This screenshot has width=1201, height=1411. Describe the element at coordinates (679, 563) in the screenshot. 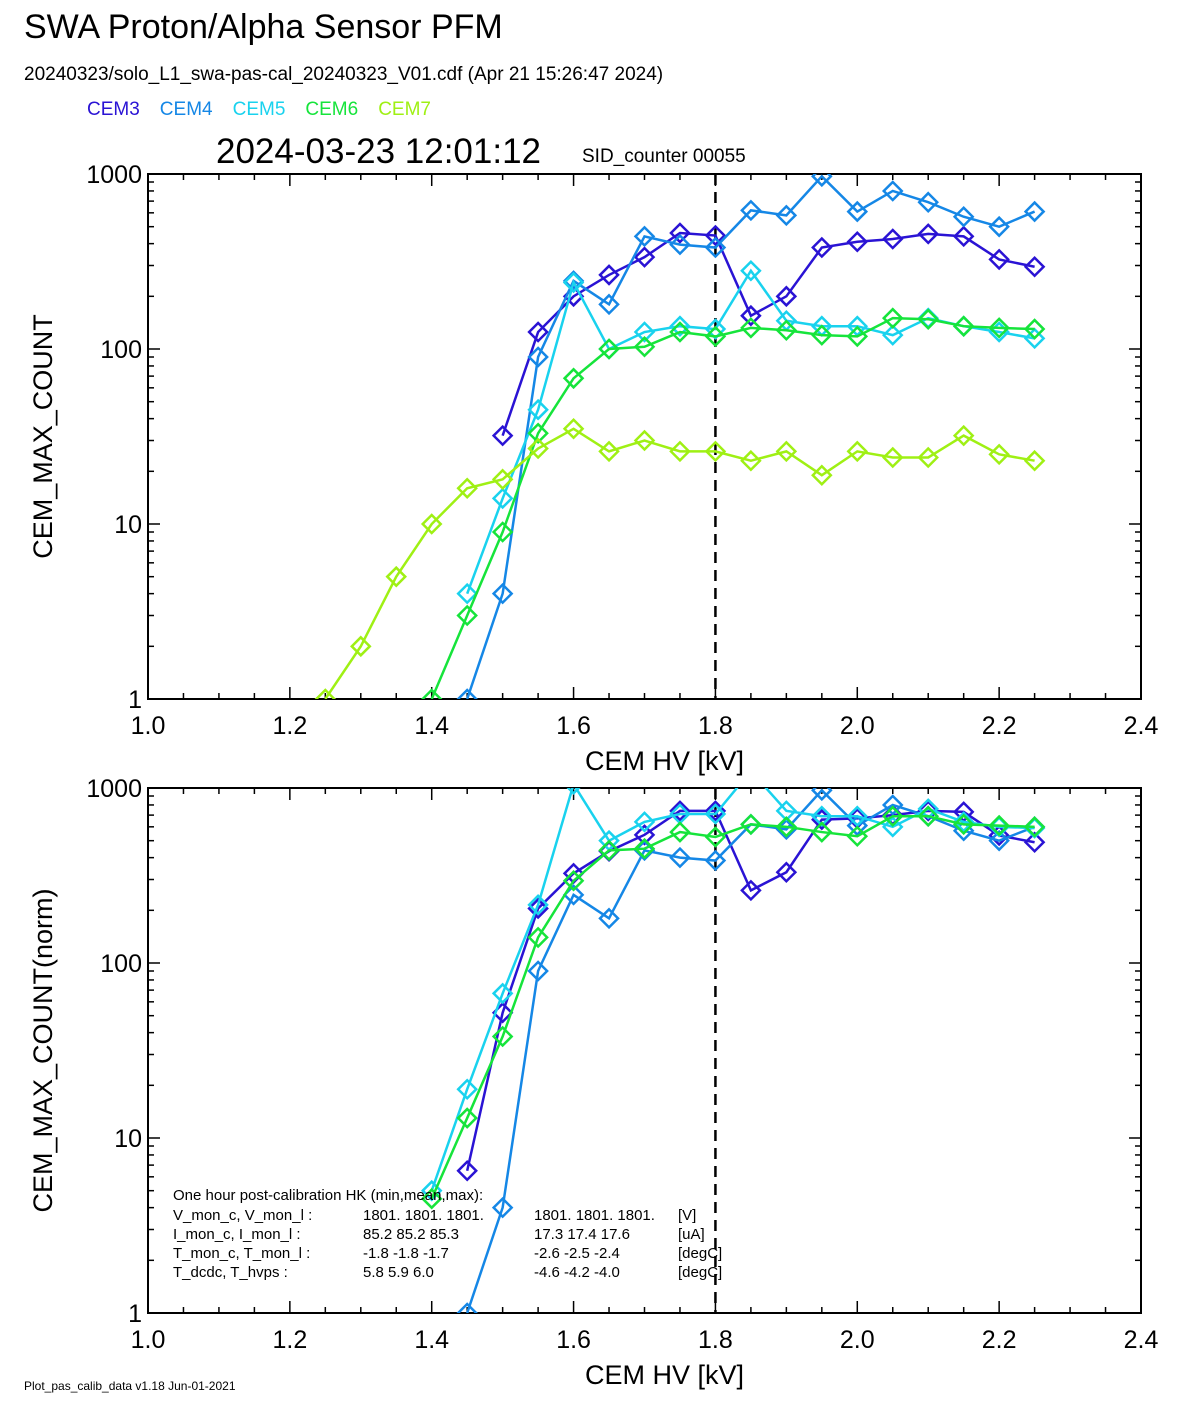

I see `panel1-series-line-cem7` at that location.